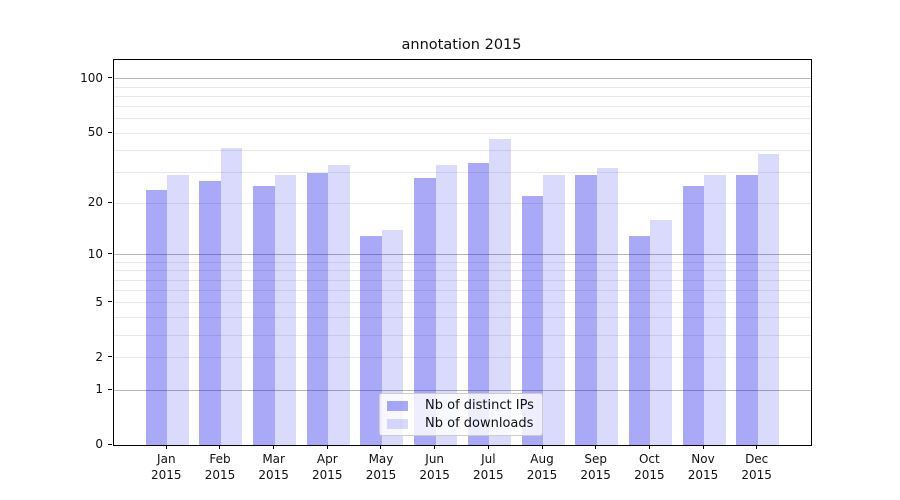  What do you see at coordinates (661, 332) in the screenshot?
I see `bar-downloads-oct` at bounding box center [661, 332].